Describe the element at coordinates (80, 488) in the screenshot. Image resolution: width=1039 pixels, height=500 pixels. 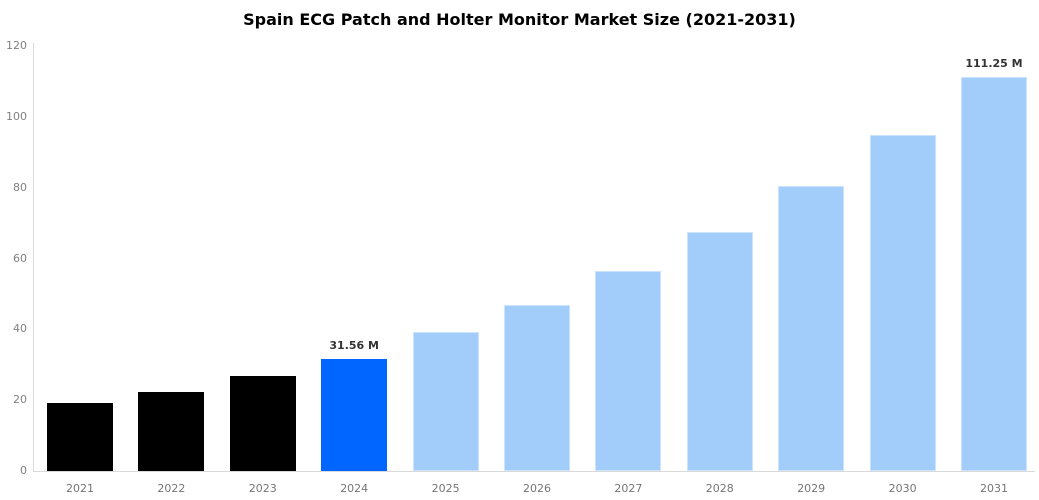
I see `x-tick-label-2021: 2021` at that location.